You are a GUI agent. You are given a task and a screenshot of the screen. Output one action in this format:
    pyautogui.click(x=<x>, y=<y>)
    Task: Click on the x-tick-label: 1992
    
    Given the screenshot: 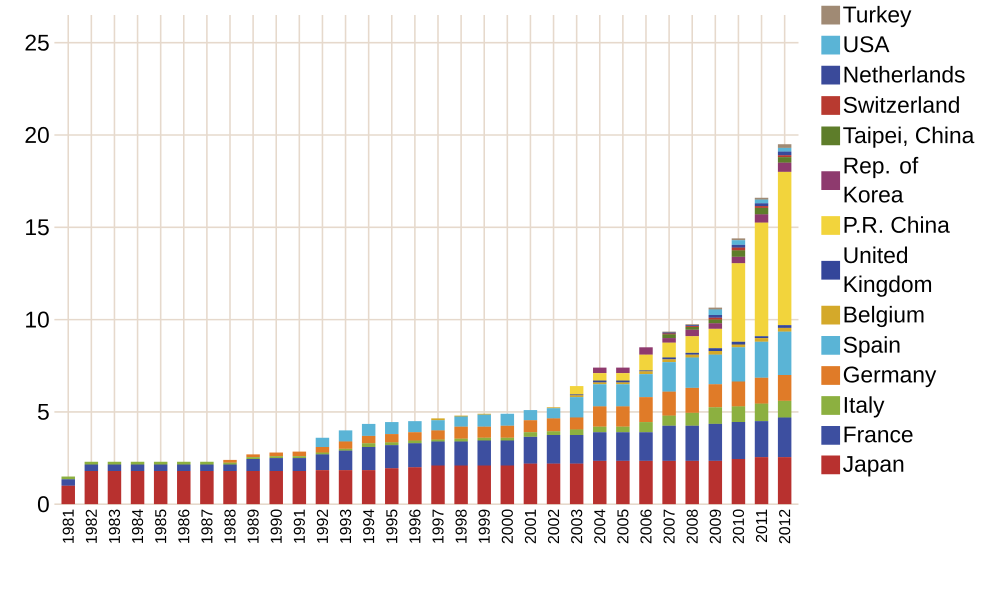 What is the action you would take?
    pyautogui.click(x=322, y=526)
    